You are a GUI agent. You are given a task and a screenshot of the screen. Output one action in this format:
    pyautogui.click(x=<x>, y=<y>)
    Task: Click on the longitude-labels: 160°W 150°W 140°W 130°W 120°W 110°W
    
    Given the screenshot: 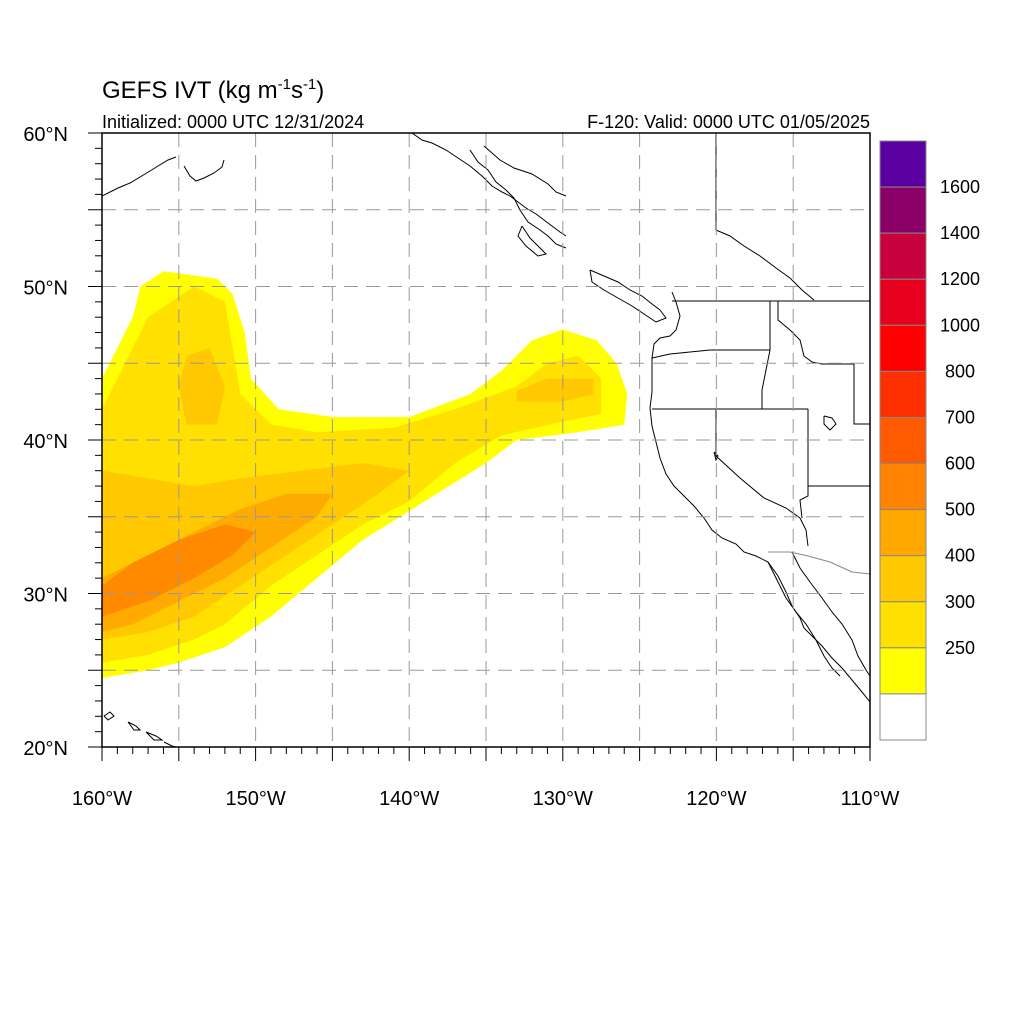 What is the action you would take?
    pyautogui.click(x=486, y=799)
    